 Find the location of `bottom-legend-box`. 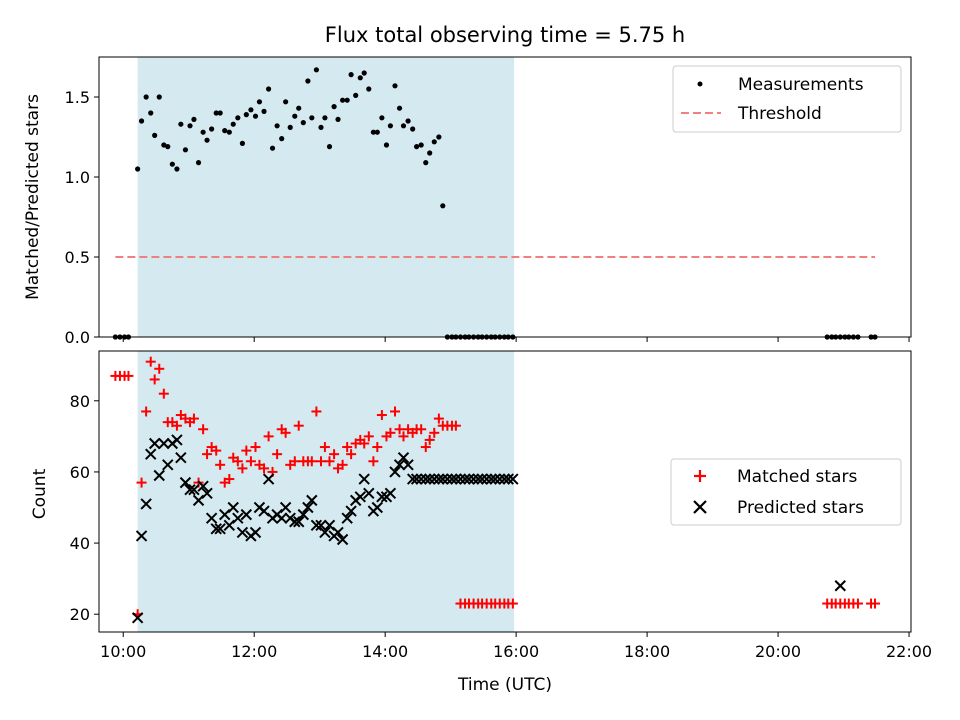

bottom-legend-box is located at coordinates (786, 492).